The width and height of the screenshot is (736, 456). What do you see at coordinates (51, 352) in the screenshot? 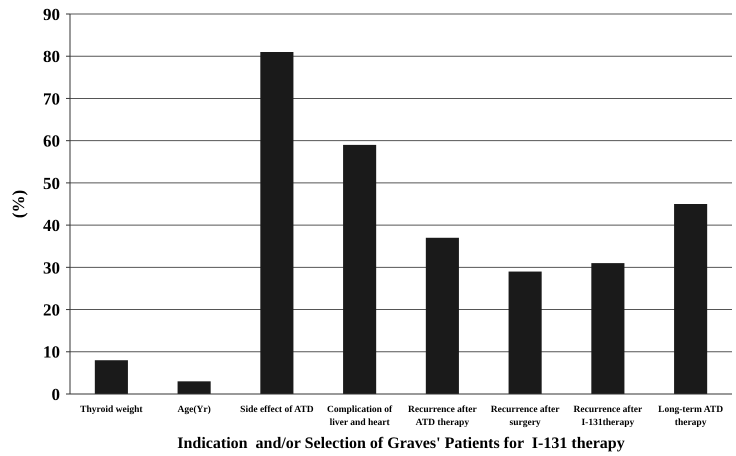
I see `y-tick-label: 10` at bounding box center [51, 352].